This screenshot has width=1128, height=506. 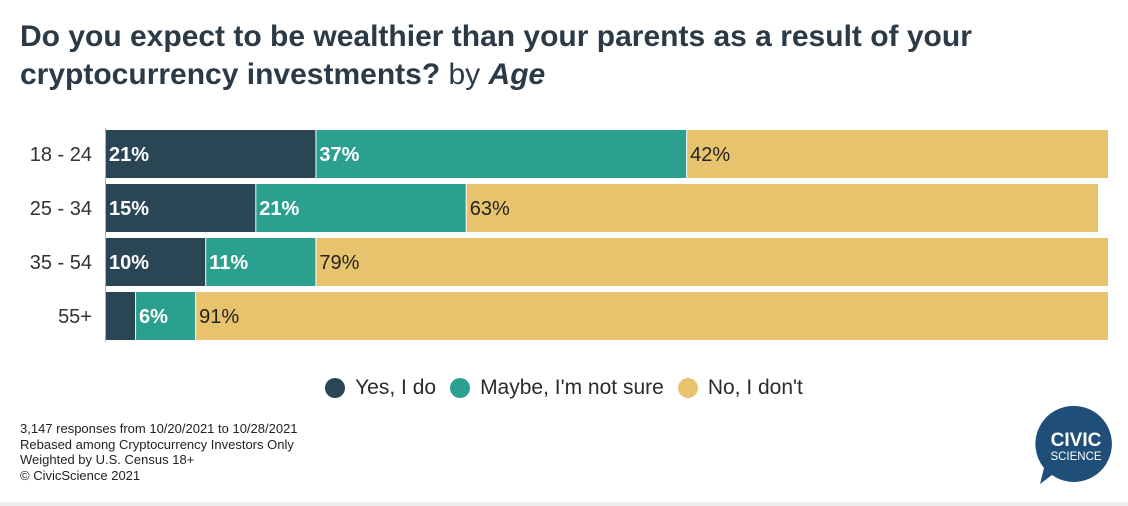 I want to click on civicscience-logo: CIVIC SCIENCE, so click(x=1073, y=444).